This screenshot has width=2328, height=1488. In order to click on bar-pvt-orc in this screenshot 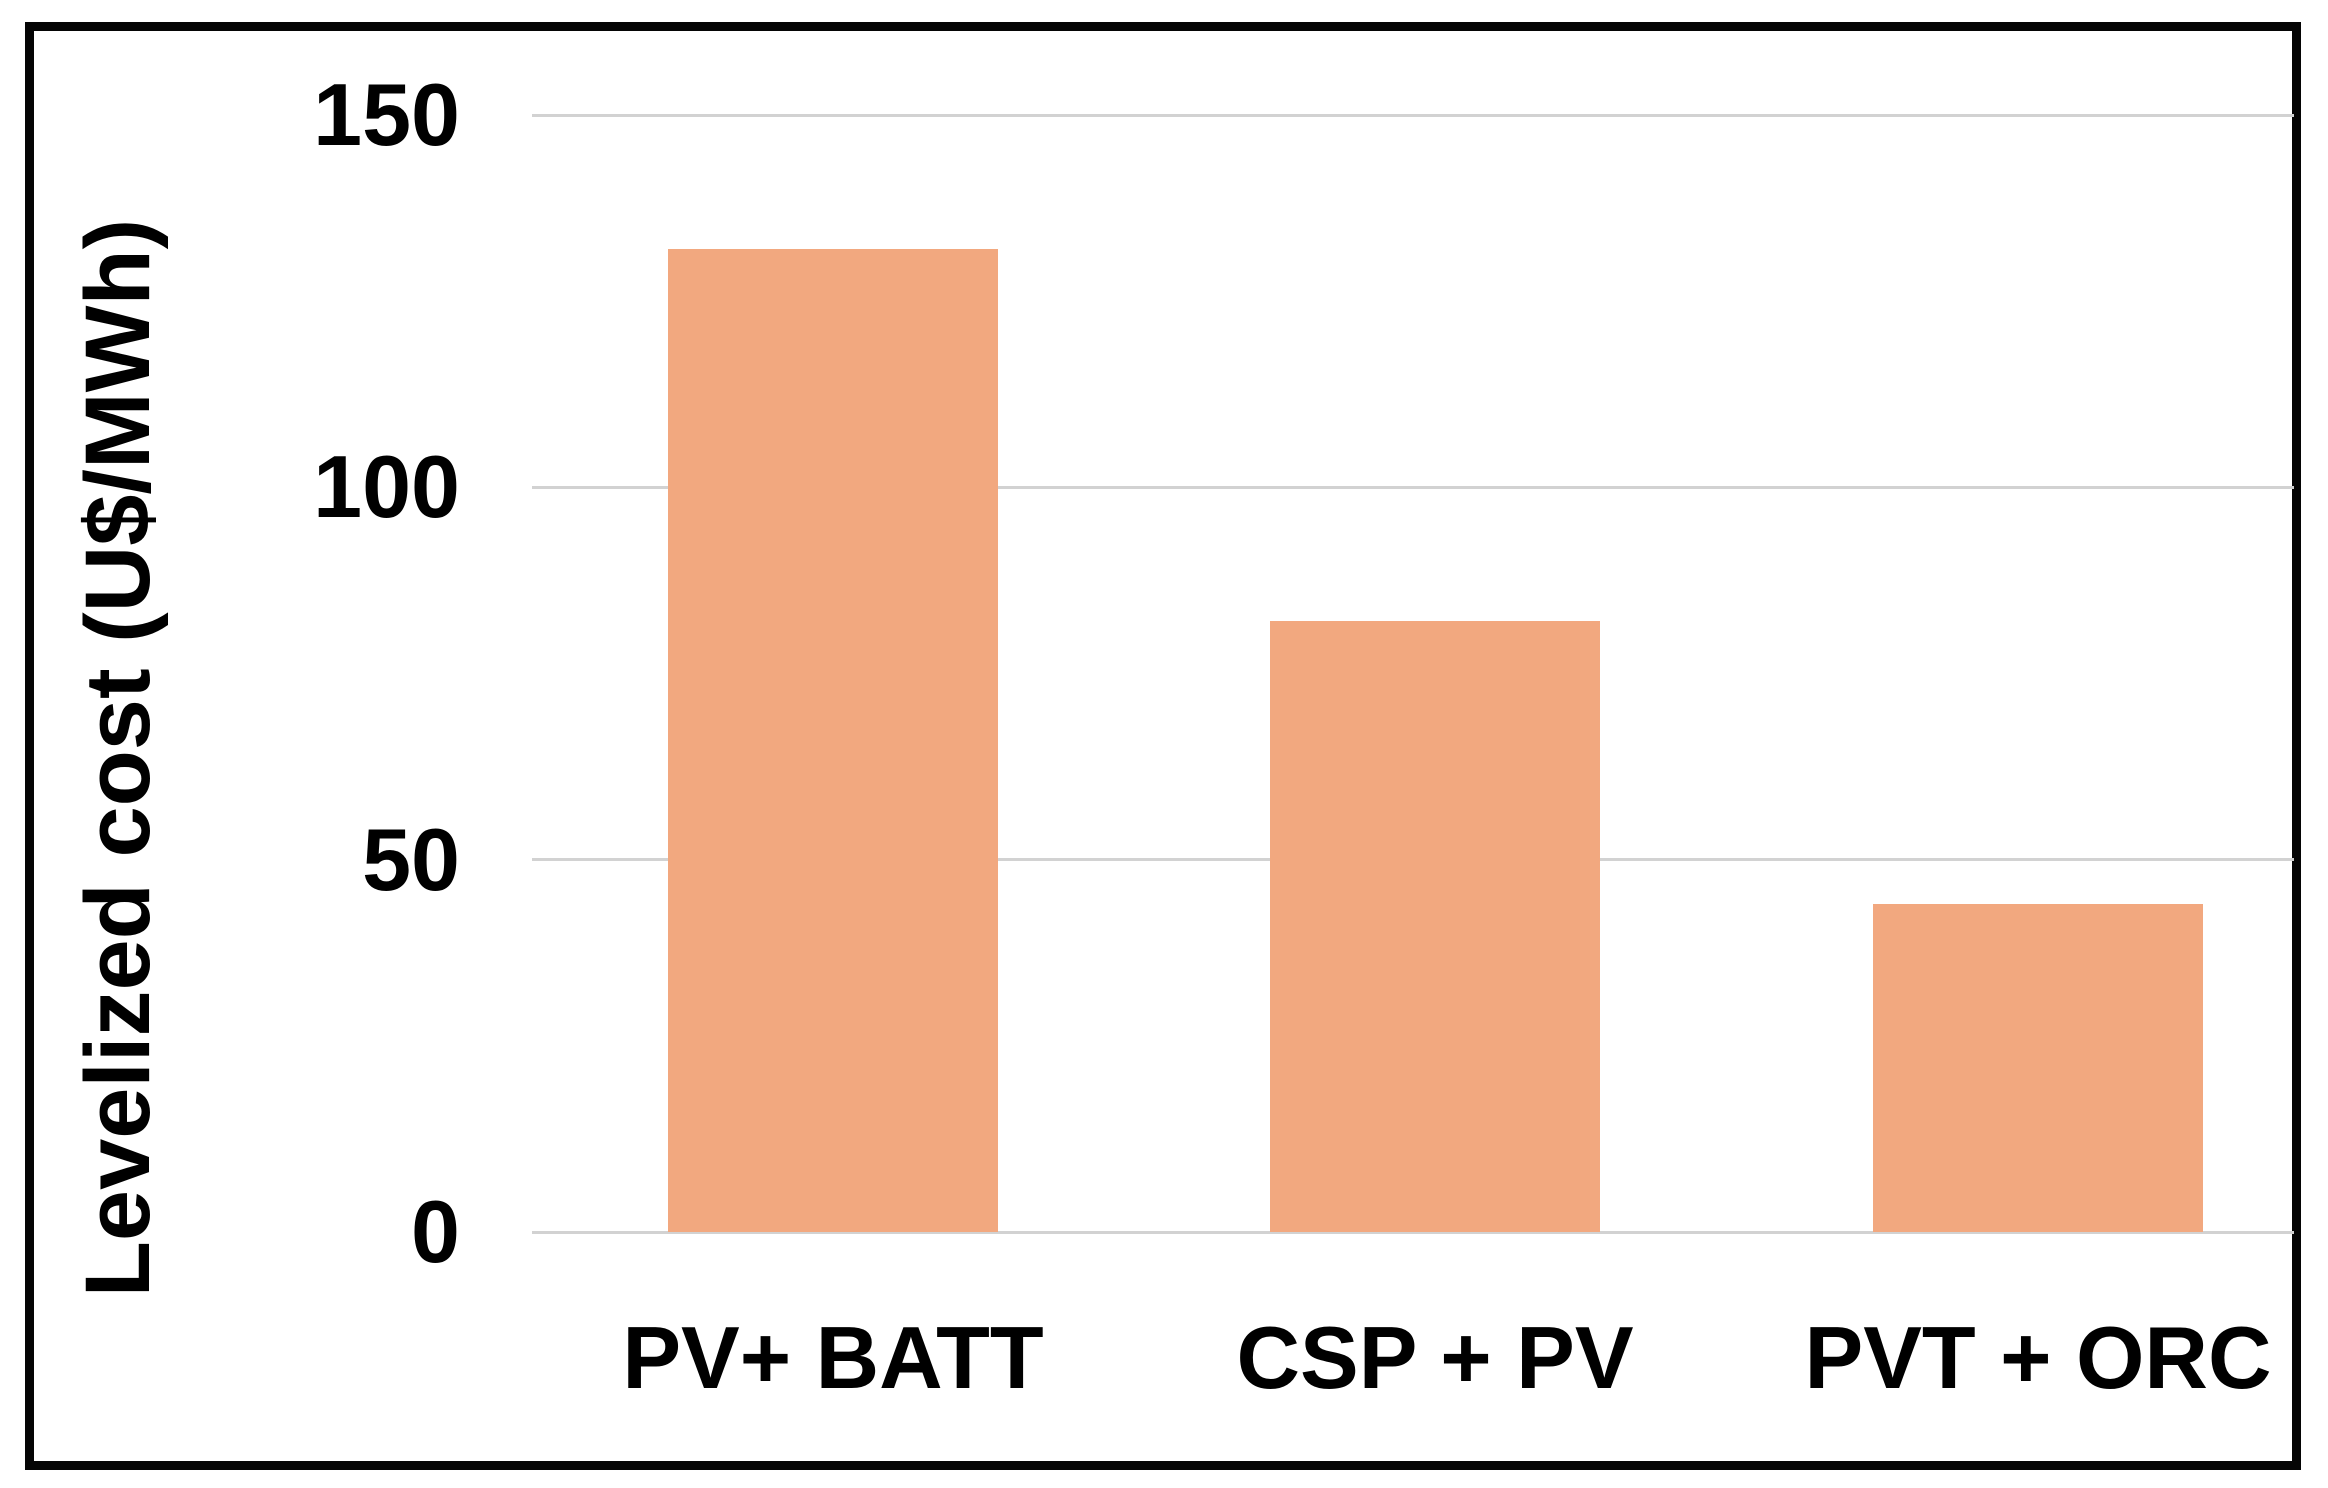, I will do `click(2038, 1068)`.